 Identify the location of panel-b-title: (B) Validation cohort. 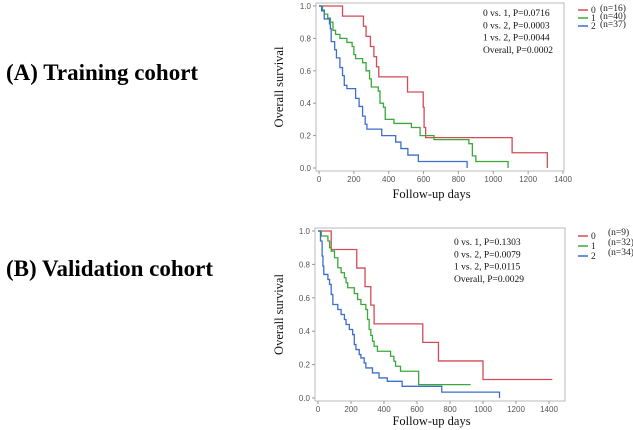
(110, 268).